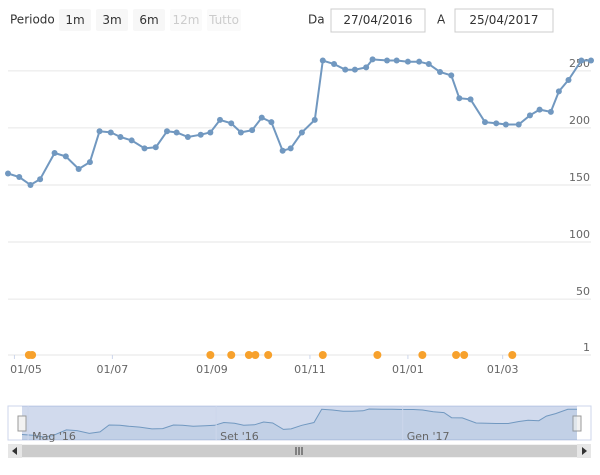 The height and width of the screenshot is (475, 600). I want to click on scrollbar-grip, so click(299, 451).